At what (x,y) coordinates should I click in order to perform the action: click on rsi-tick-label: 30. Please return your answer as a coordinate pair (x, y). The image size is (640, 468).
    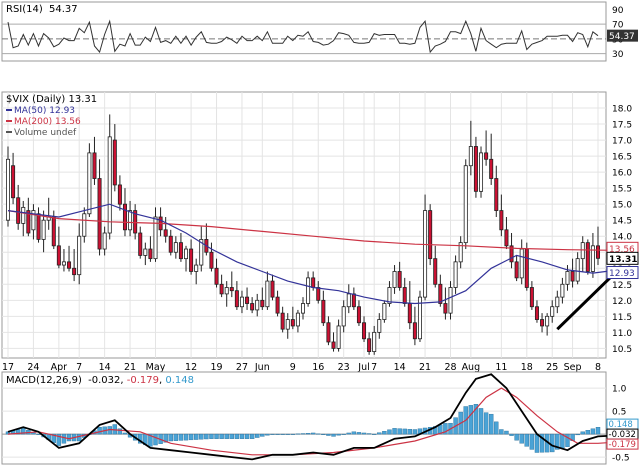
    Looking at the image, I should click on (618, 55).